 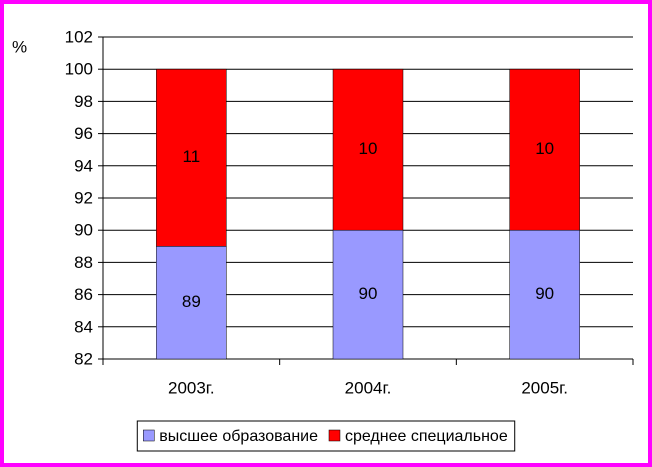 What do you see at coordinates (544, 387) in the screenshot?
I see `x-tick-label: 2005г.` at bounding box center [544, 387].